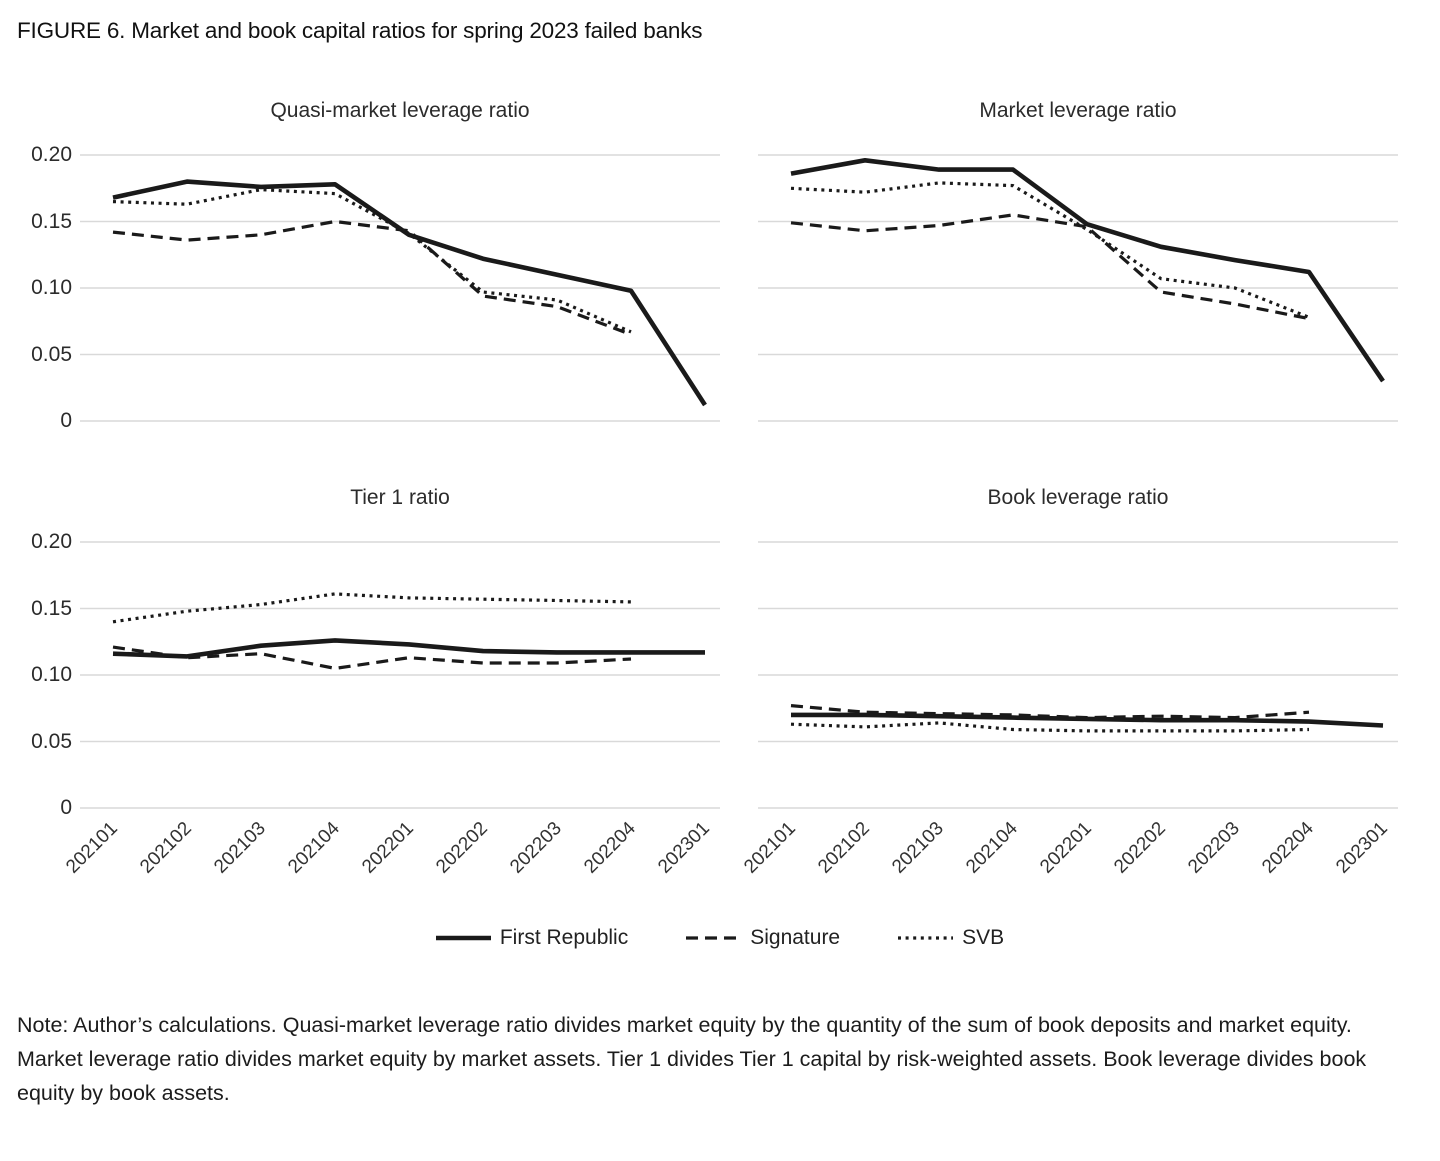 This screenshot has width=1440, height=1161. I want to click on legend-item-svb: SVB, so click(951, 938).